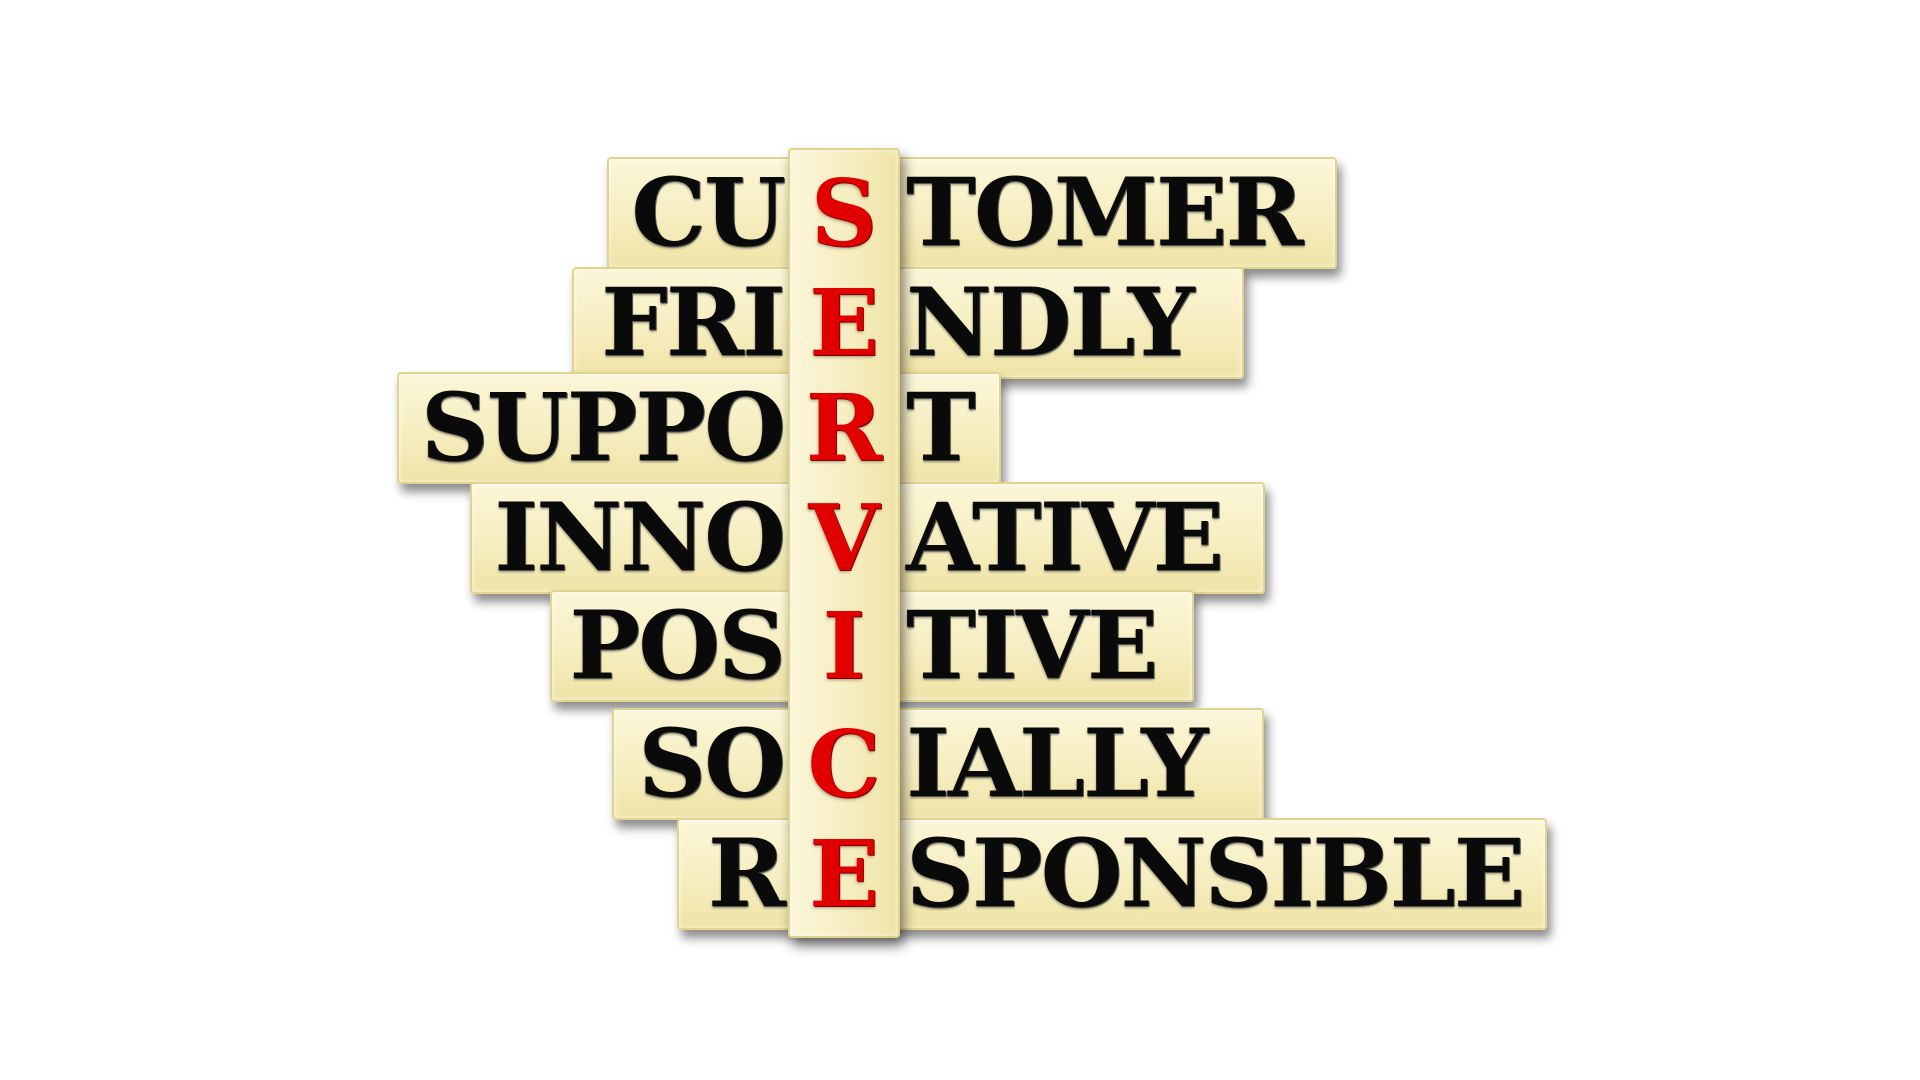  What do you see at coordinates (640, 538) in the screenshot?
I see `word-innovative-before: INNO` at bounding box center [640, 538].